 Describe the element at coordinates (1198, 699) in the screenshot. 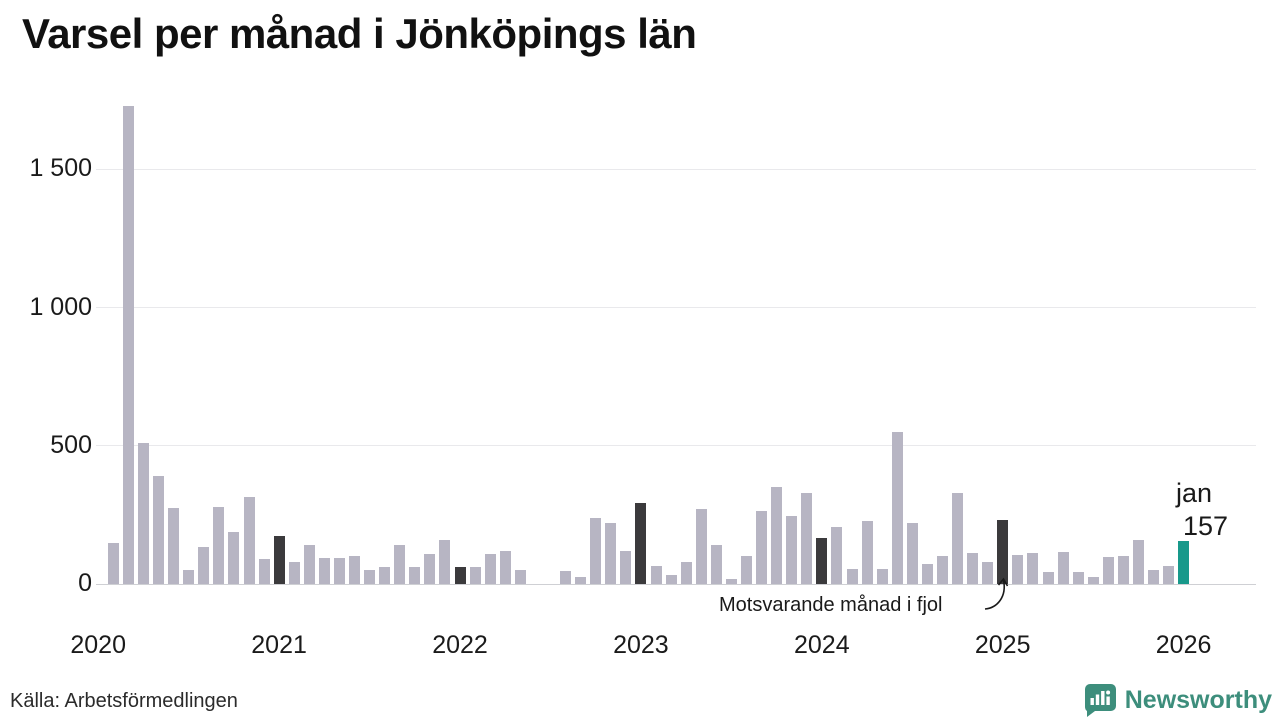

I see `newsworthy-wordmark: Newsworthy` at that location.